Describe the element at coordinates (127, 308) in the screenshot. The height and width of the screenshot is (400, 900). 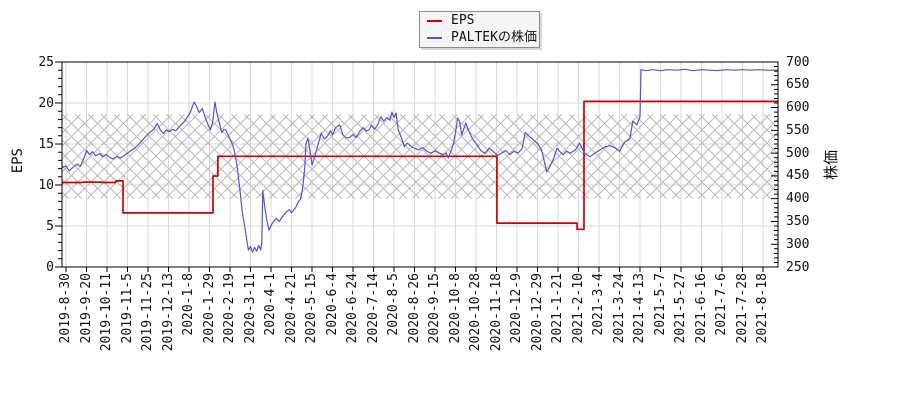
I see `x-tick-label: 2019-11-5` at that location.